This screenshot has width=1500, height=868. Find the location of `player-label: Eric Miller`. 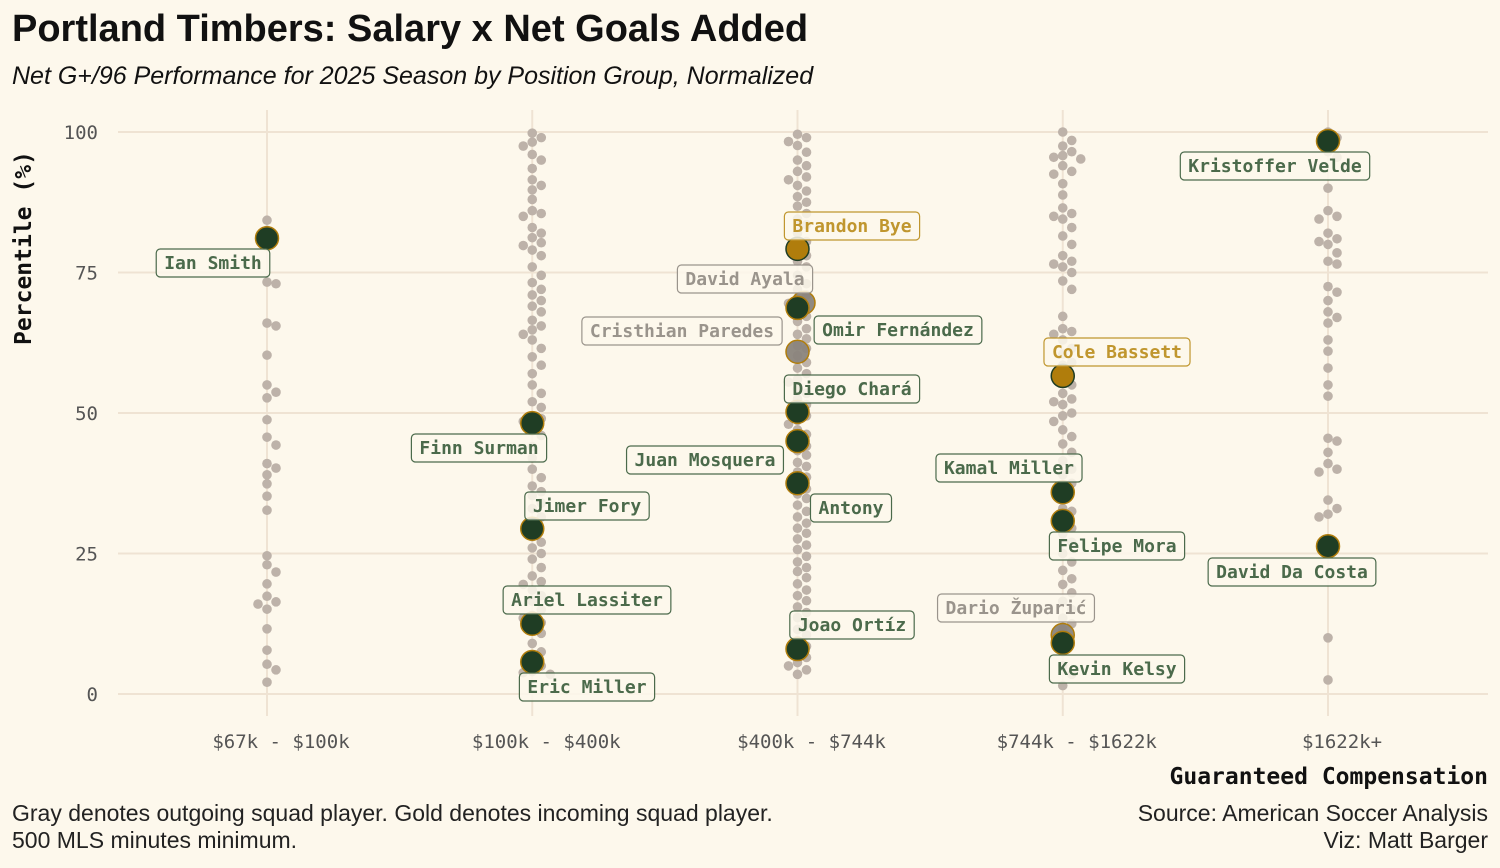

player-label: Eric Miller is located at coordinates (587, 687).